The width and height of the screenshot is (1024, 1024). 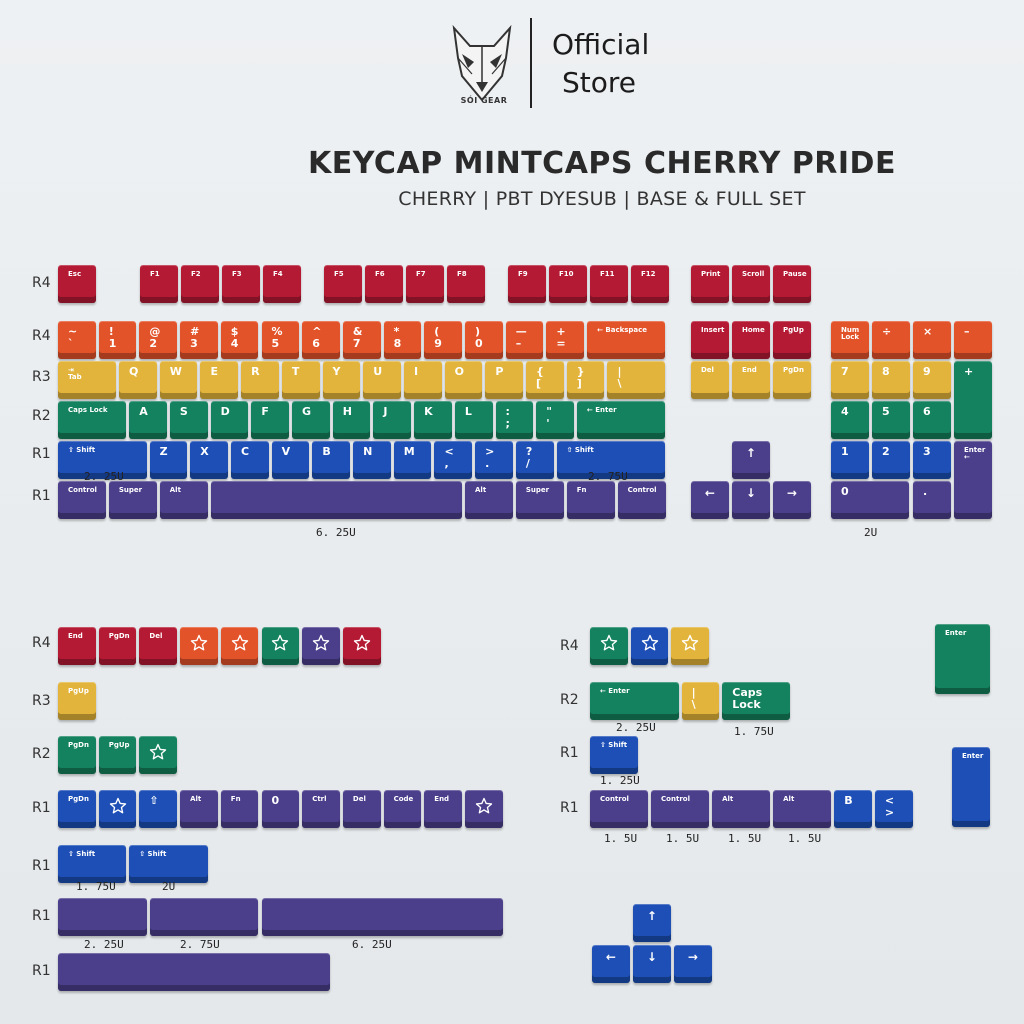 What do you see at coordinates (887, 331) in the screenshot?
I see `keycap-legend: ÷` at bounding box center [887, 331].